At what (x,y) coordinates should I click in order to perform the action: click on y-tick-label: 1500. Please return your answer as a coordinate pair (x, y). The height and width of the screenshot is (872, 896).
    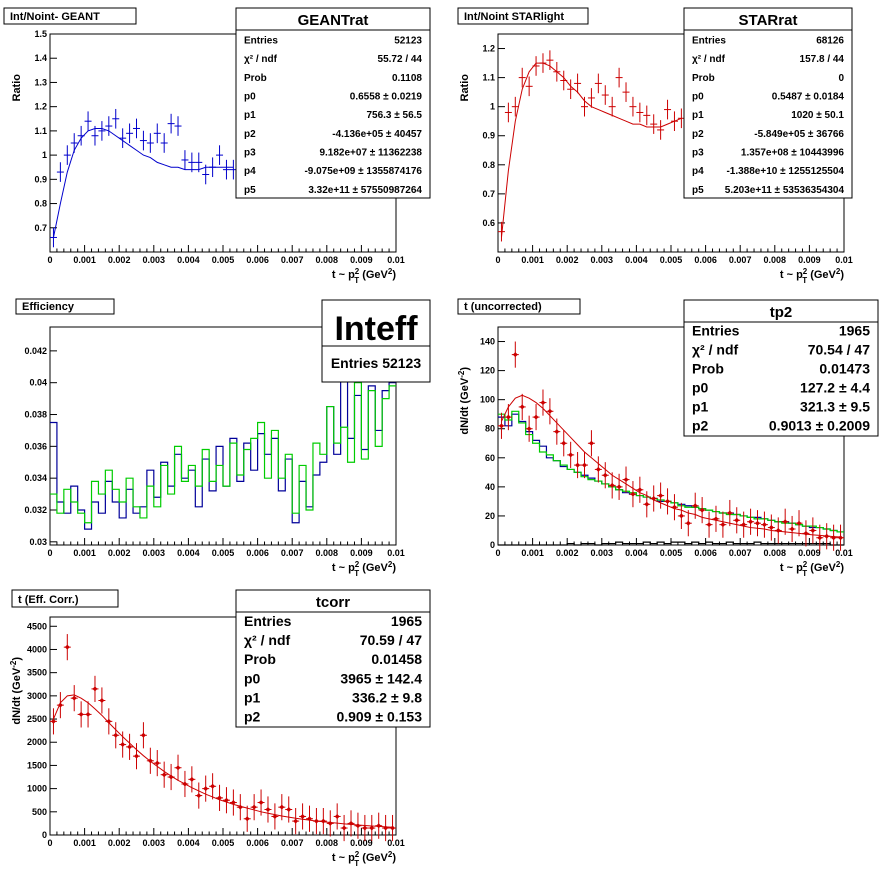
    Looking at the image, I should click on (37, 765).